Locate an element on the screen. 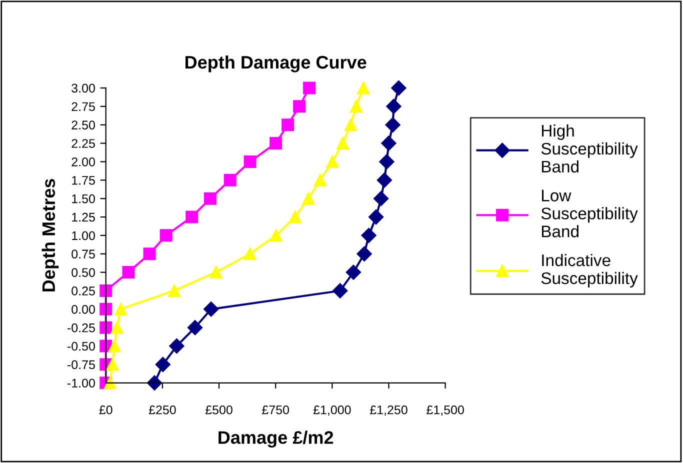 This screenshot has width=683, height=463. x-tick-label: £1,000 is located at coordinates (332, 410).